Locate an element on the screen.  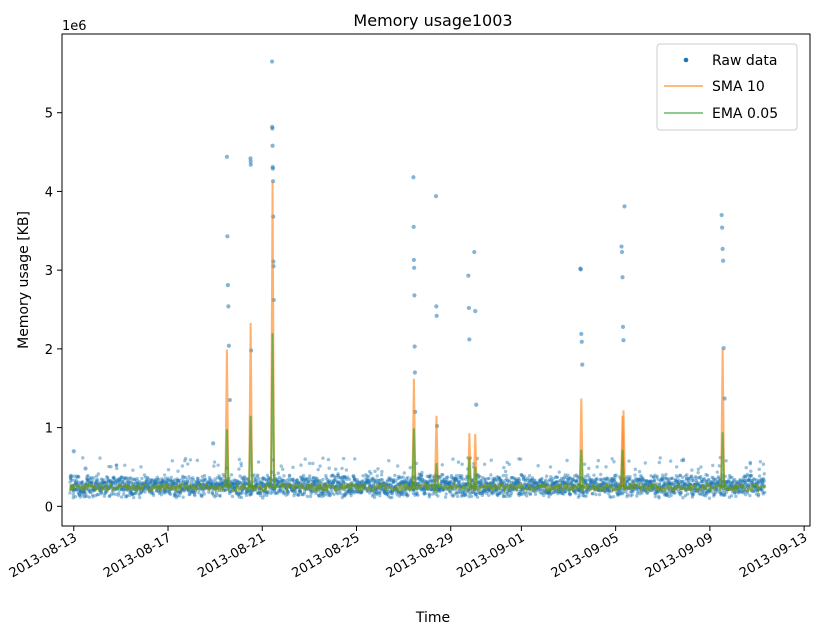
y-tick-label: 5 is located at coordinates (49, 114).